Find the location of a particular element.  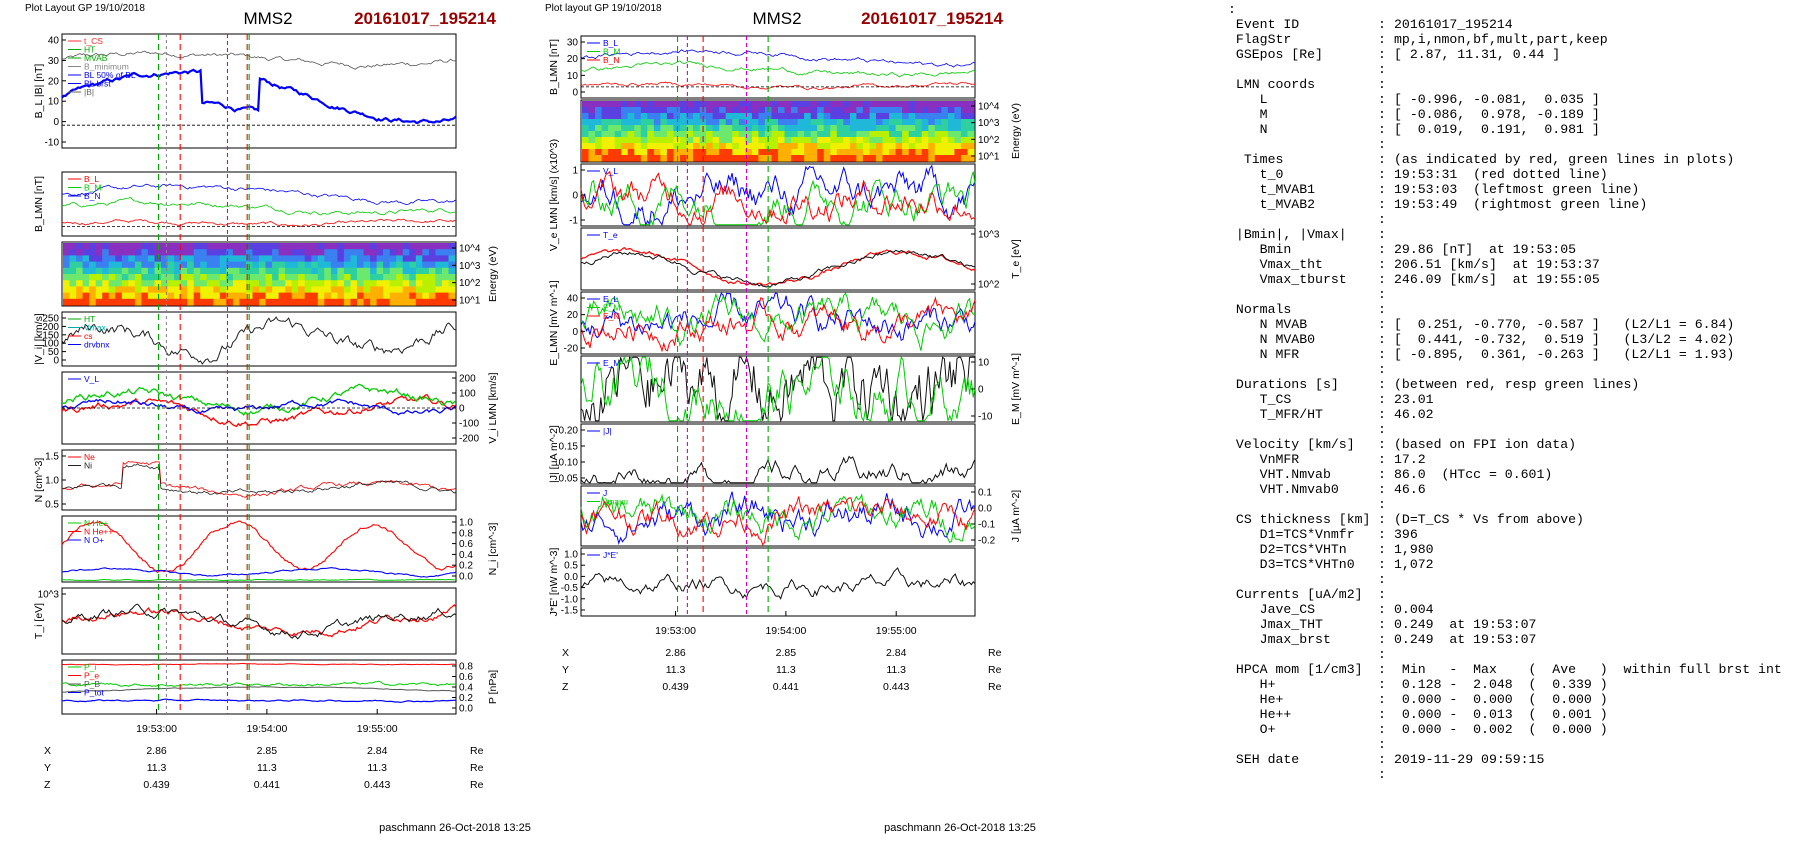

info-key: D1=TCS*Vnmfr is located at coordinates (1291, 534).